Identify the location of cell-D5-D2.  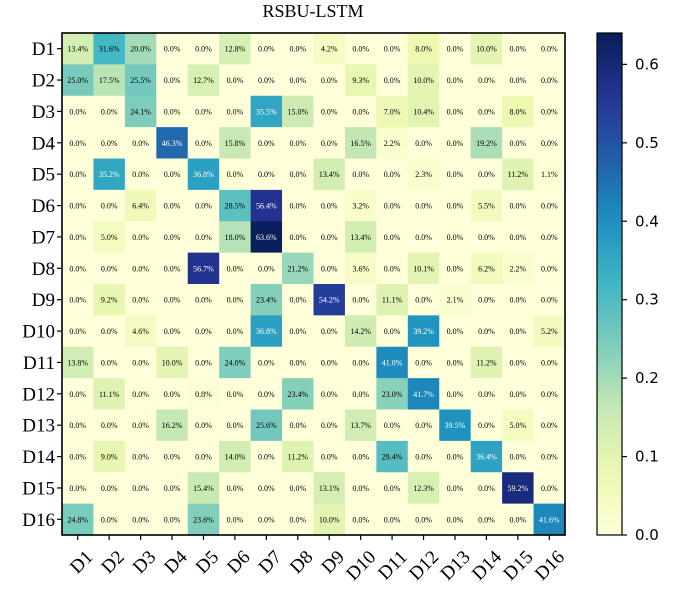
(109, 174).